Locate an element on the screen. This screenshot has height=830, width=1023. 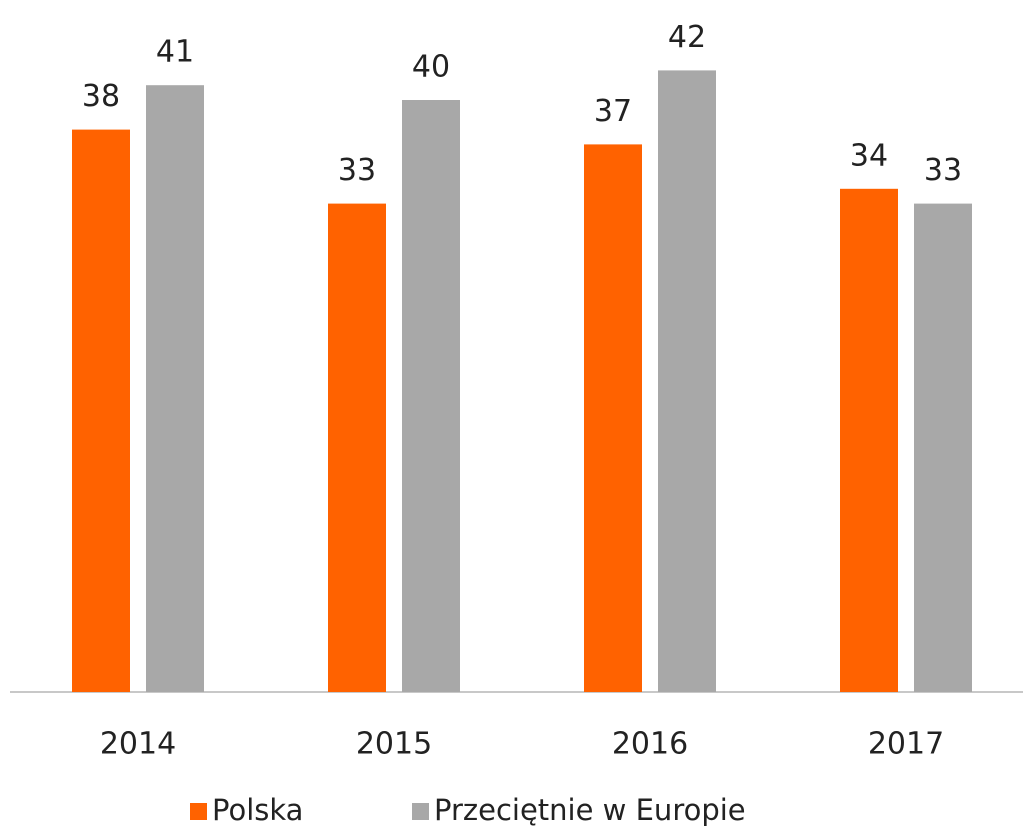
data-label: 37 is located at coordinates (613, 111).